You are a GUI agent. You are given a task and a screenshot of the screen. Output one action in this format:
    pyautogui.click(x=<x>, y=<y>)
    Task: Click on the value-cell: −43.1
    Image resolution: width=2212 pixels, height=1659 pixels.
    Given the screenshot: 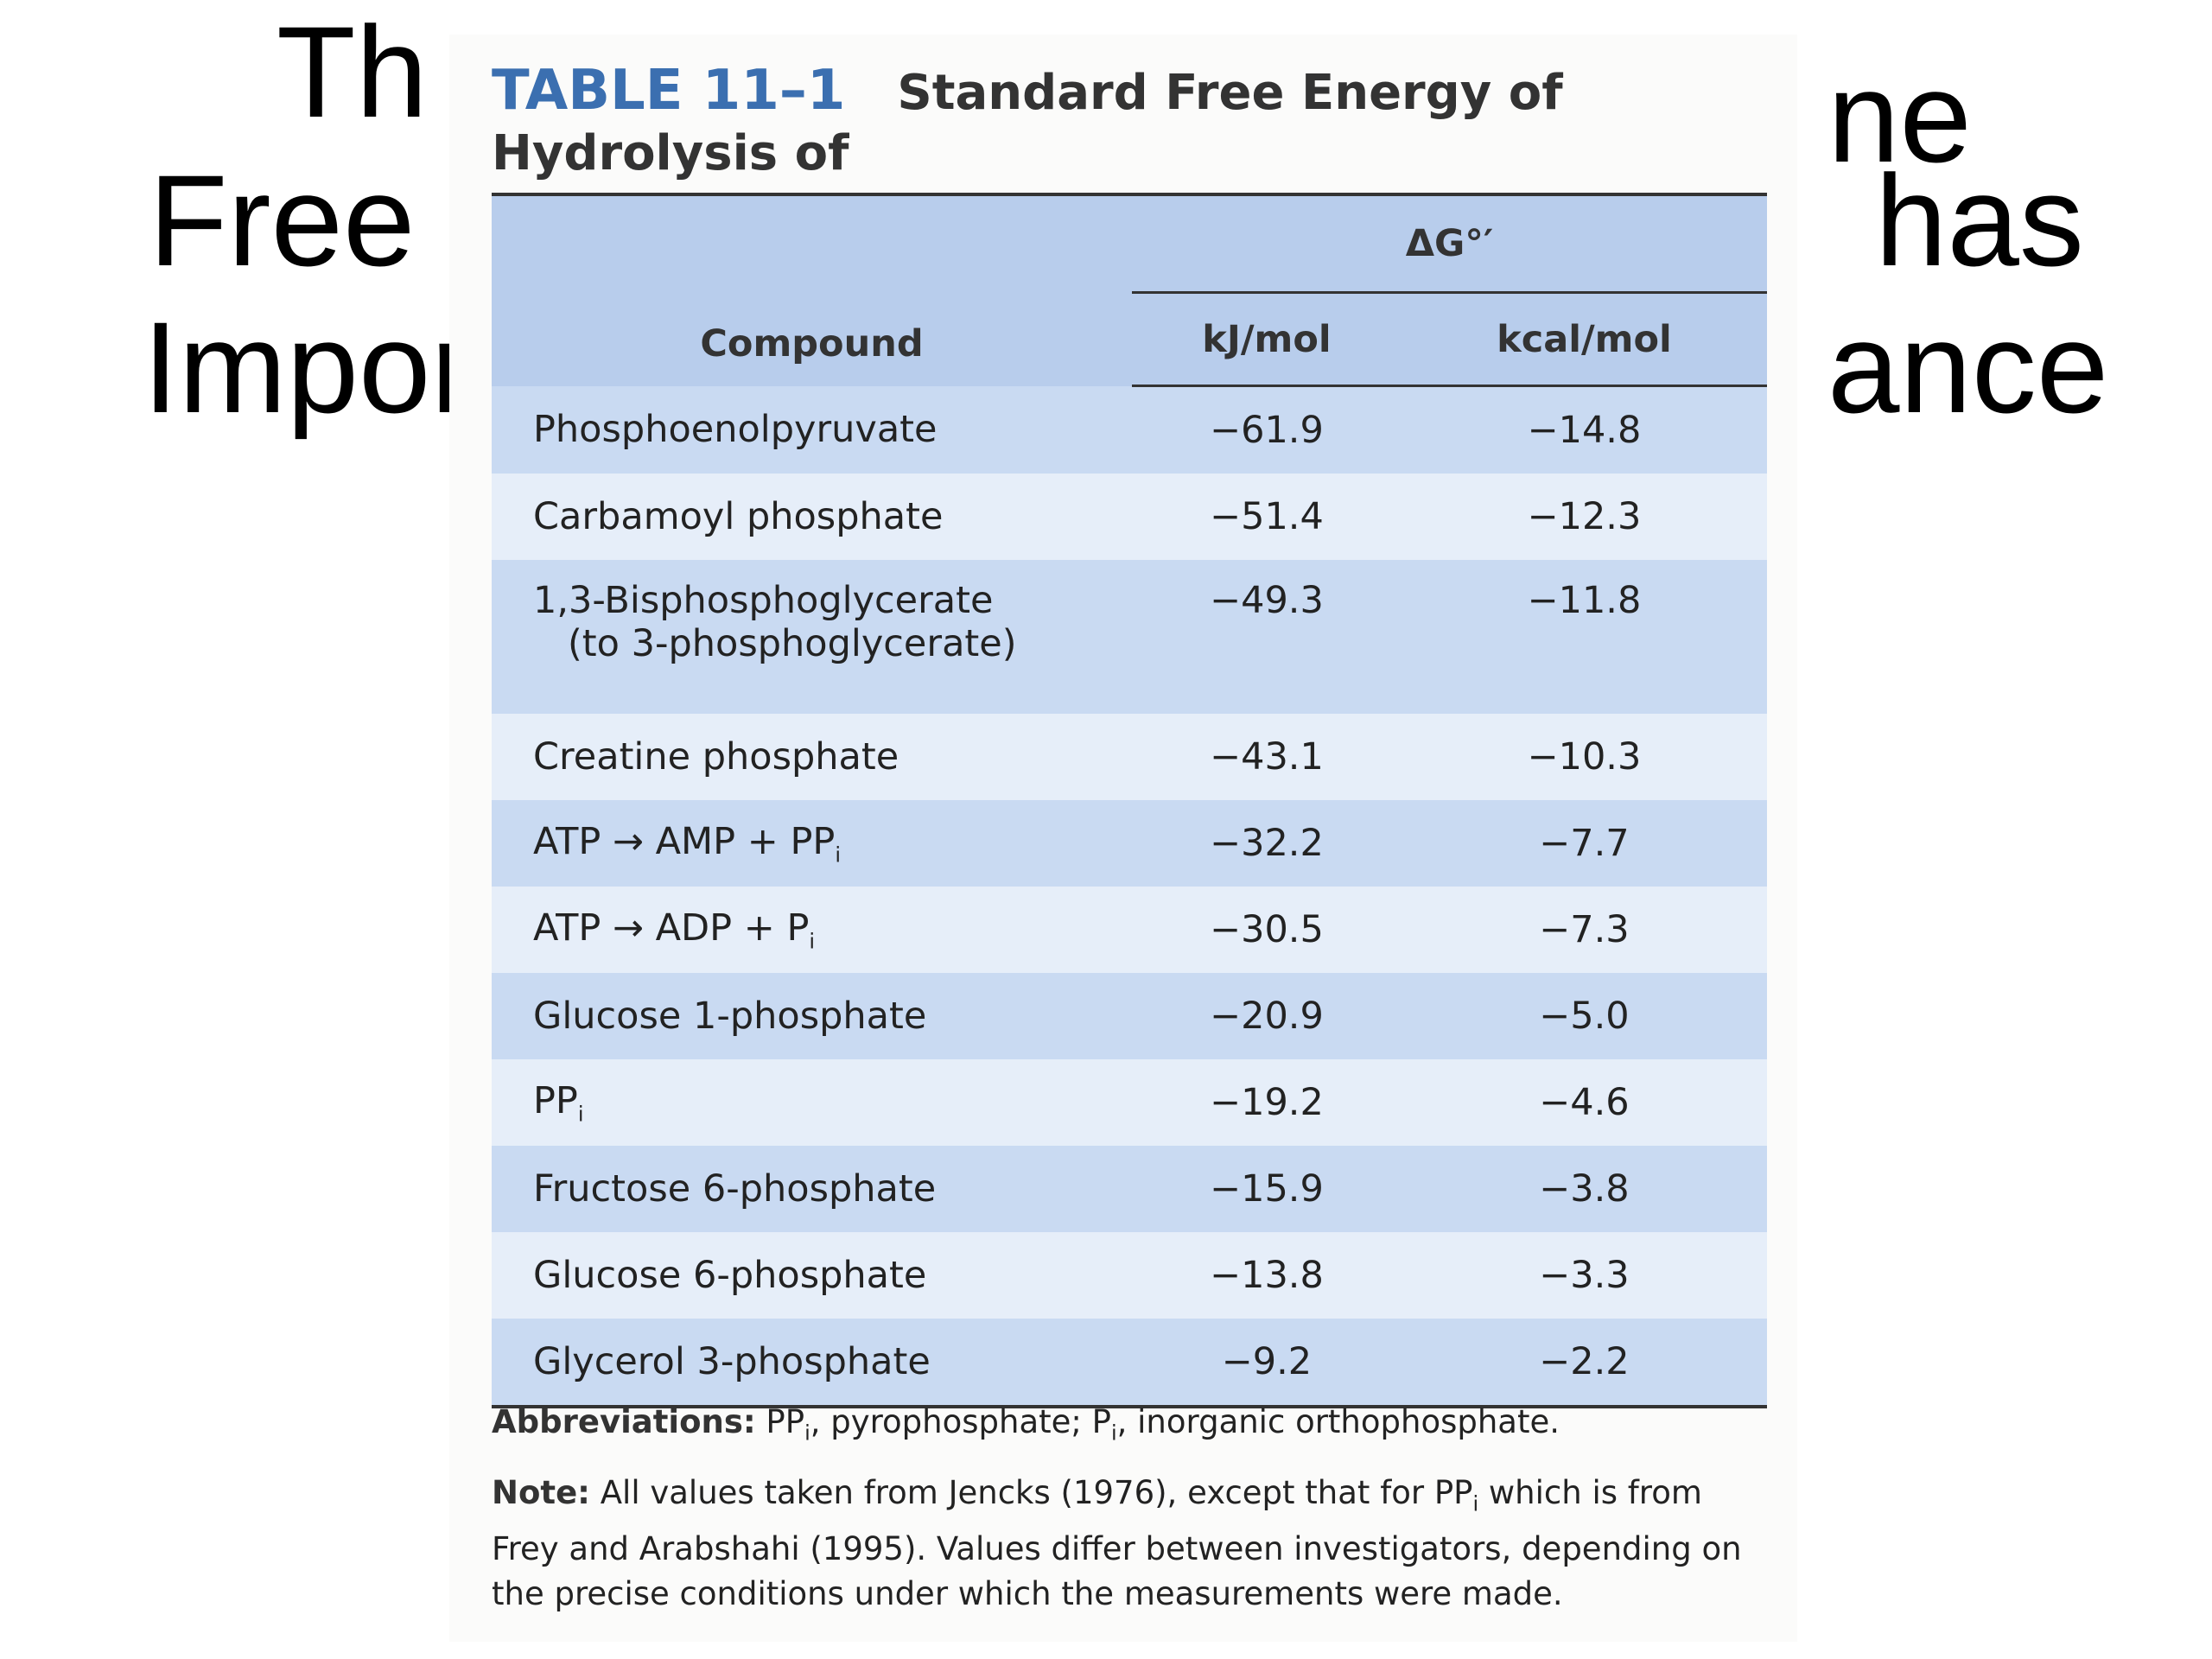 What is the action you would take?
    pyautogui.click(x=1267, y=757)
    